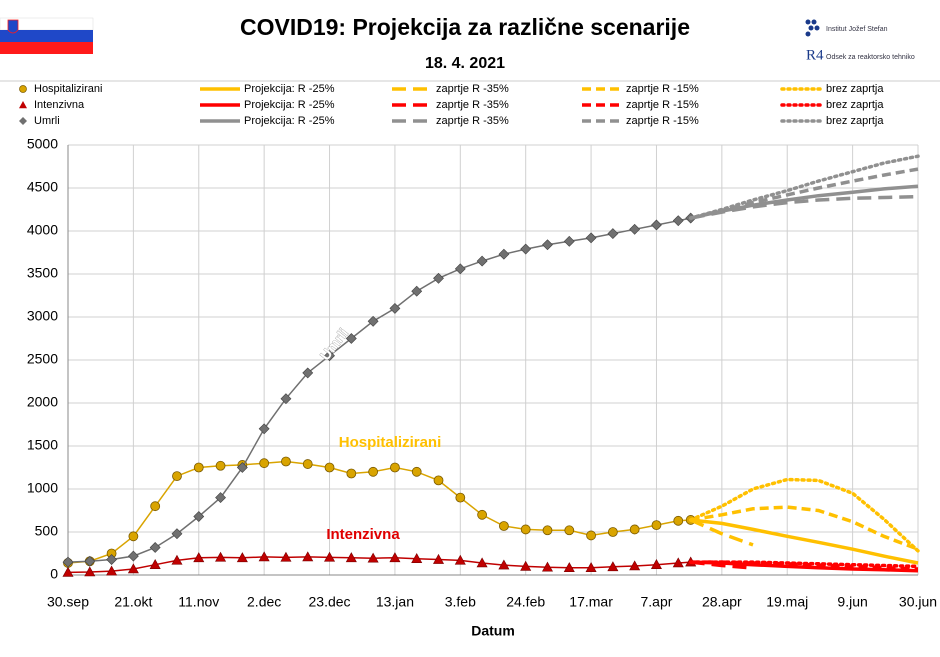  What do you see at coordinates (68, 89) in the screenshot?
I see `legend-label: Hospitalizirani` at bounding box center [68, 89].